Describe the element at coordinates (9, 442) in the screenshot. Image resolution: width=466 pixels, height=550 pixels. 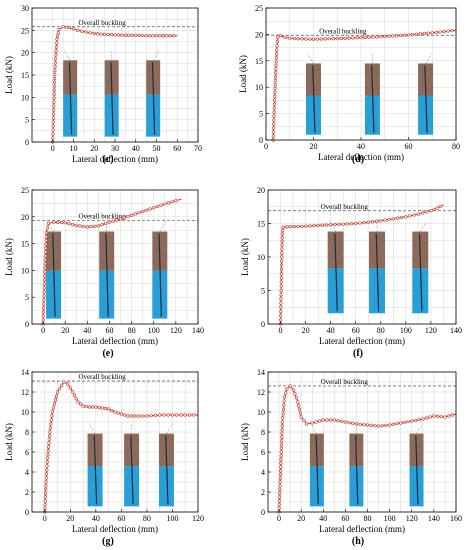
I see `y-axis-label: Load (kN)` at that location.